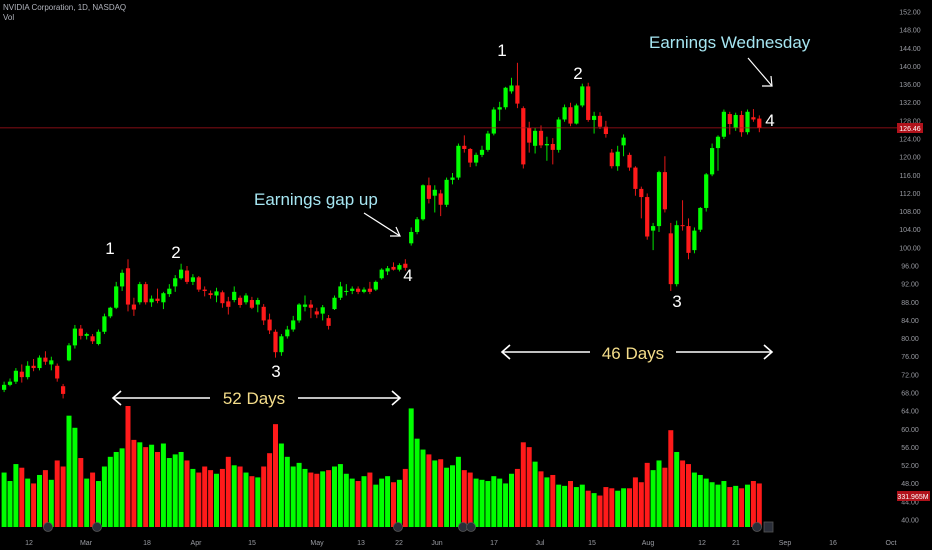  What do you see at coordinates (768, 527) in the screenshot?
I see `upcoming-earnings-marker-icon` at bounding box center [768, 527].